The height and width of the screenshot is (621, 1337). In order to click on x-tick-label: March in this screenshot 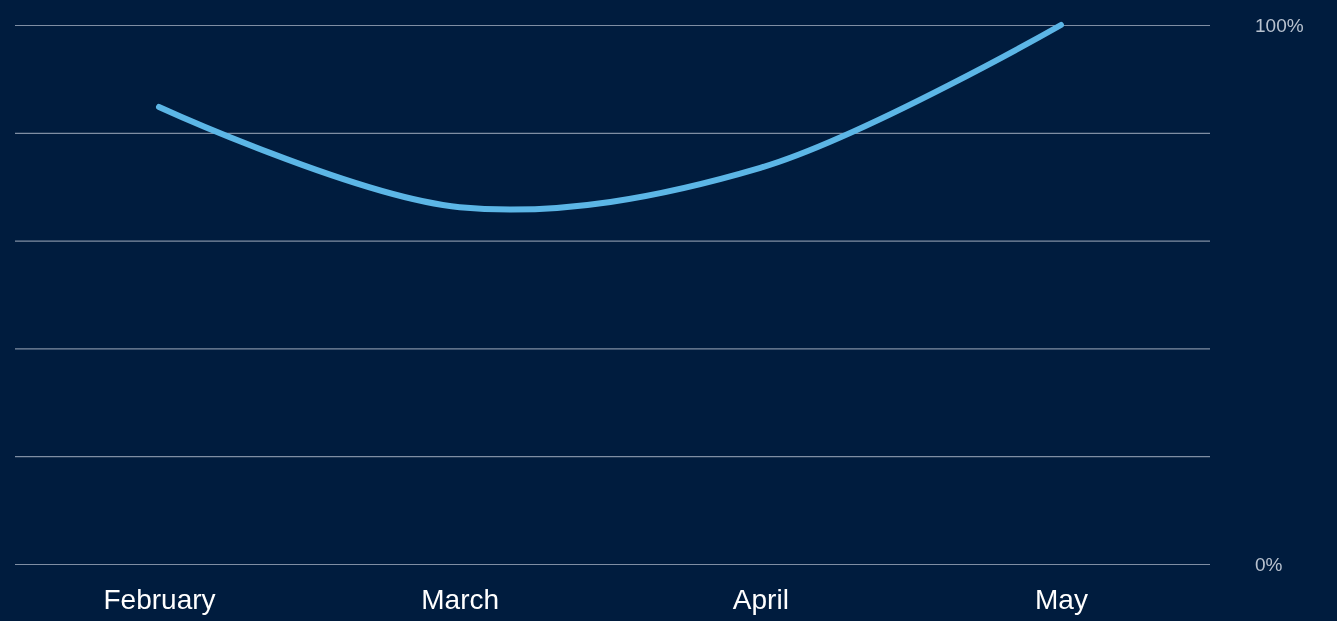, I will do `click(460, 599)`.